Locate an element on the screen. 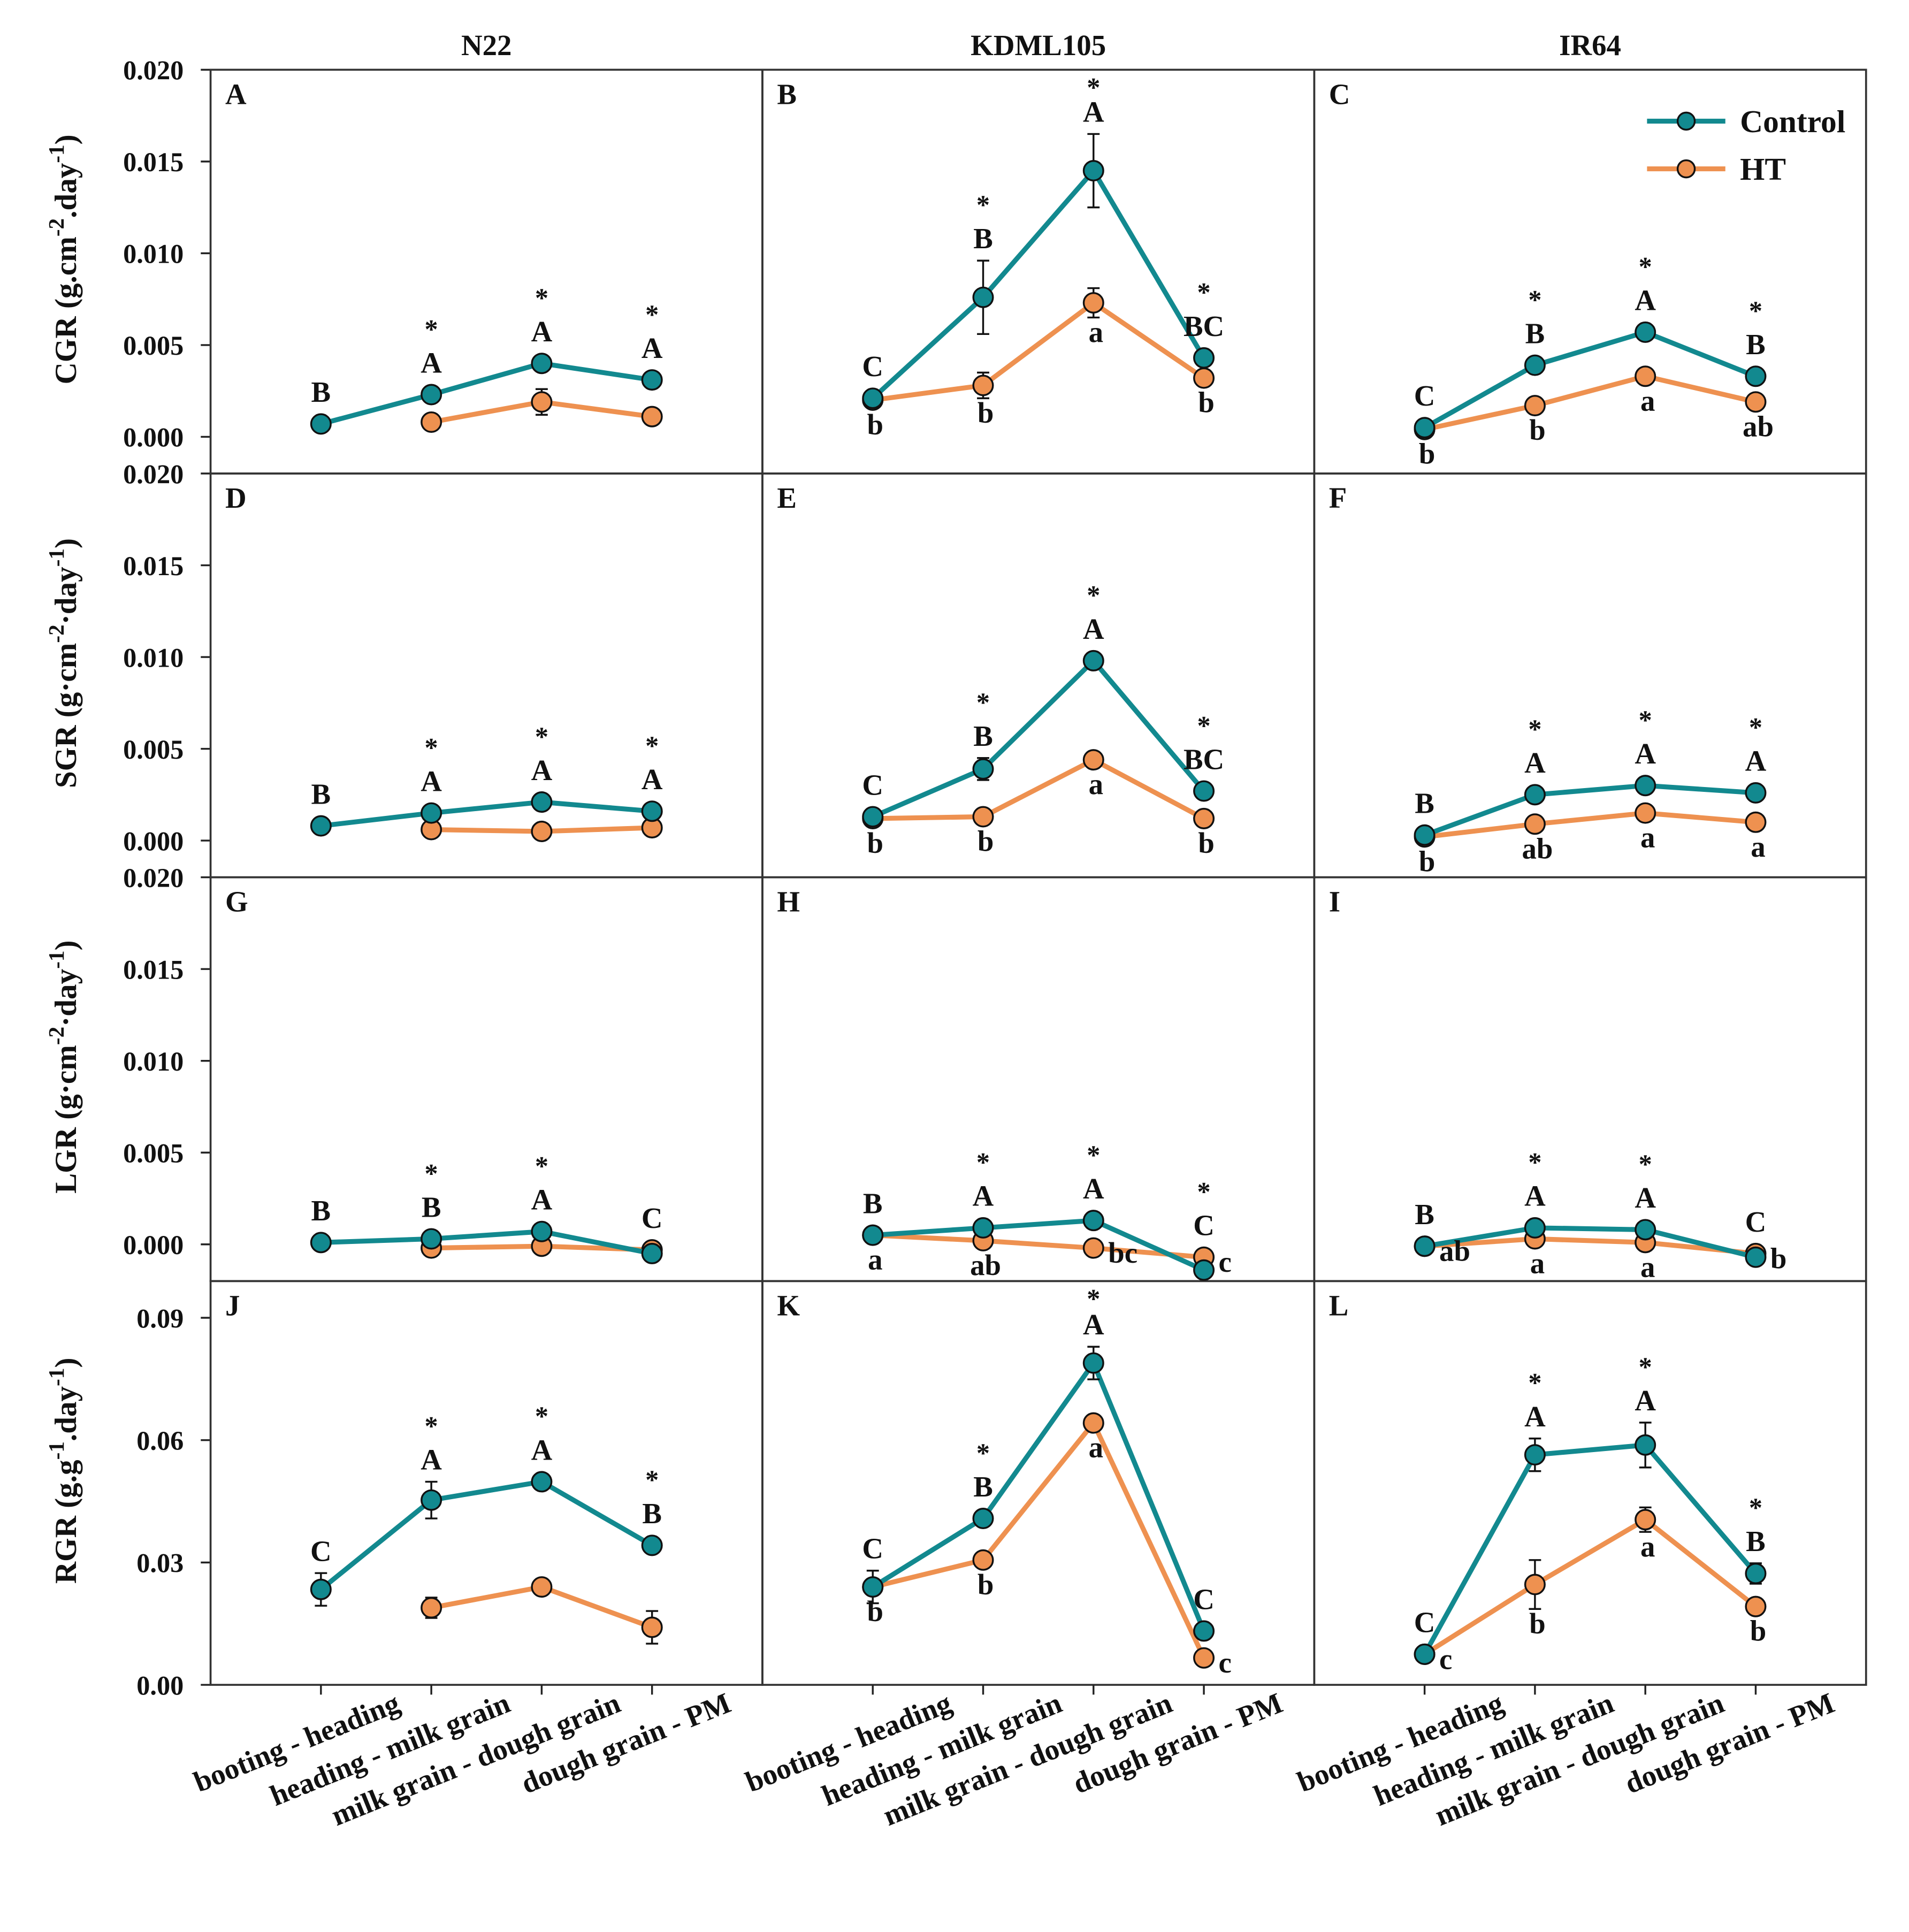 This screenshot has width=1909, height=1932. panel-j: JCA*A*B* is located at coordinates (444, 1467).